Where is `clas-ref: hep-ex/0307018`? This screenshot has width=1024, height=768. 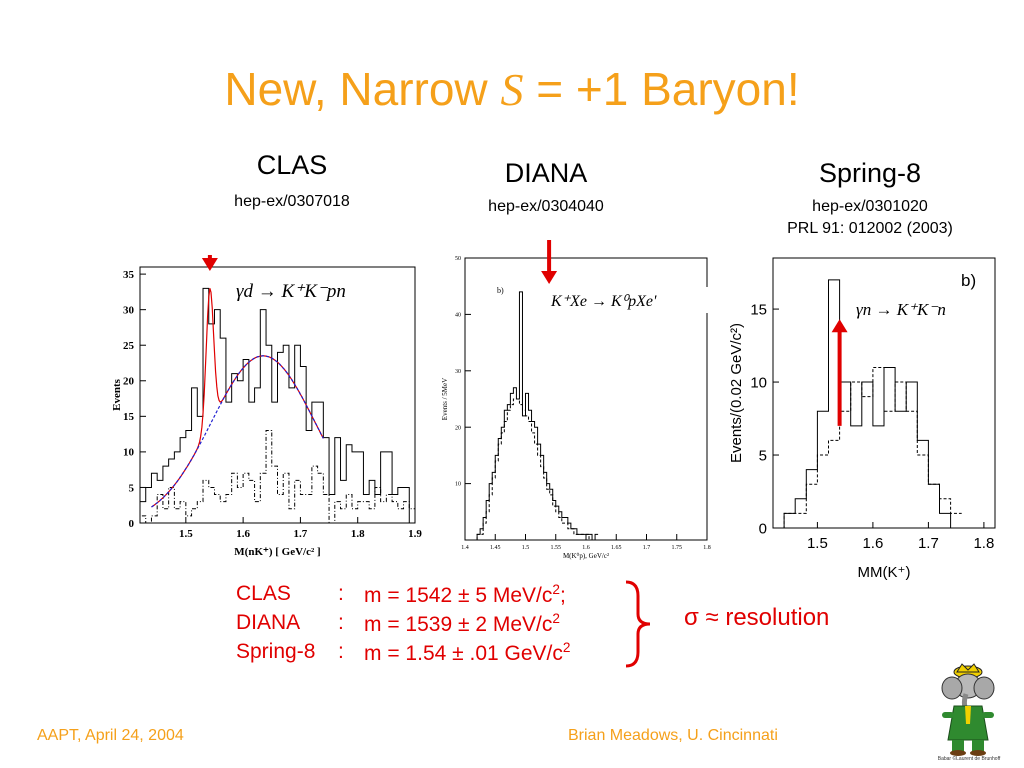 clas-ref: hep-ex/0307018 is located at coordinates (292, 201).